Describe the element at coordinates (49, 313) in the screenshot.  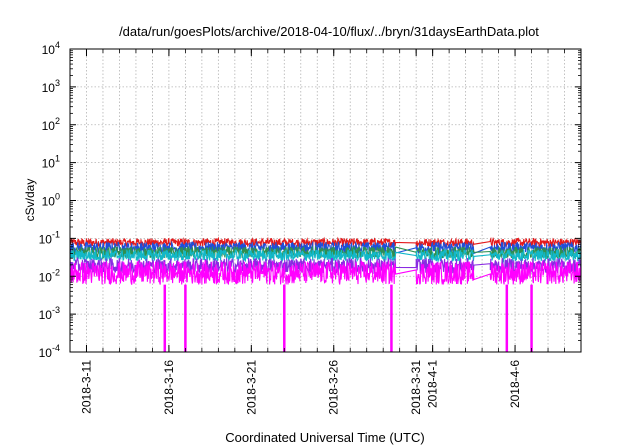
I see `y-tick-label: 10⁻³` at that location.